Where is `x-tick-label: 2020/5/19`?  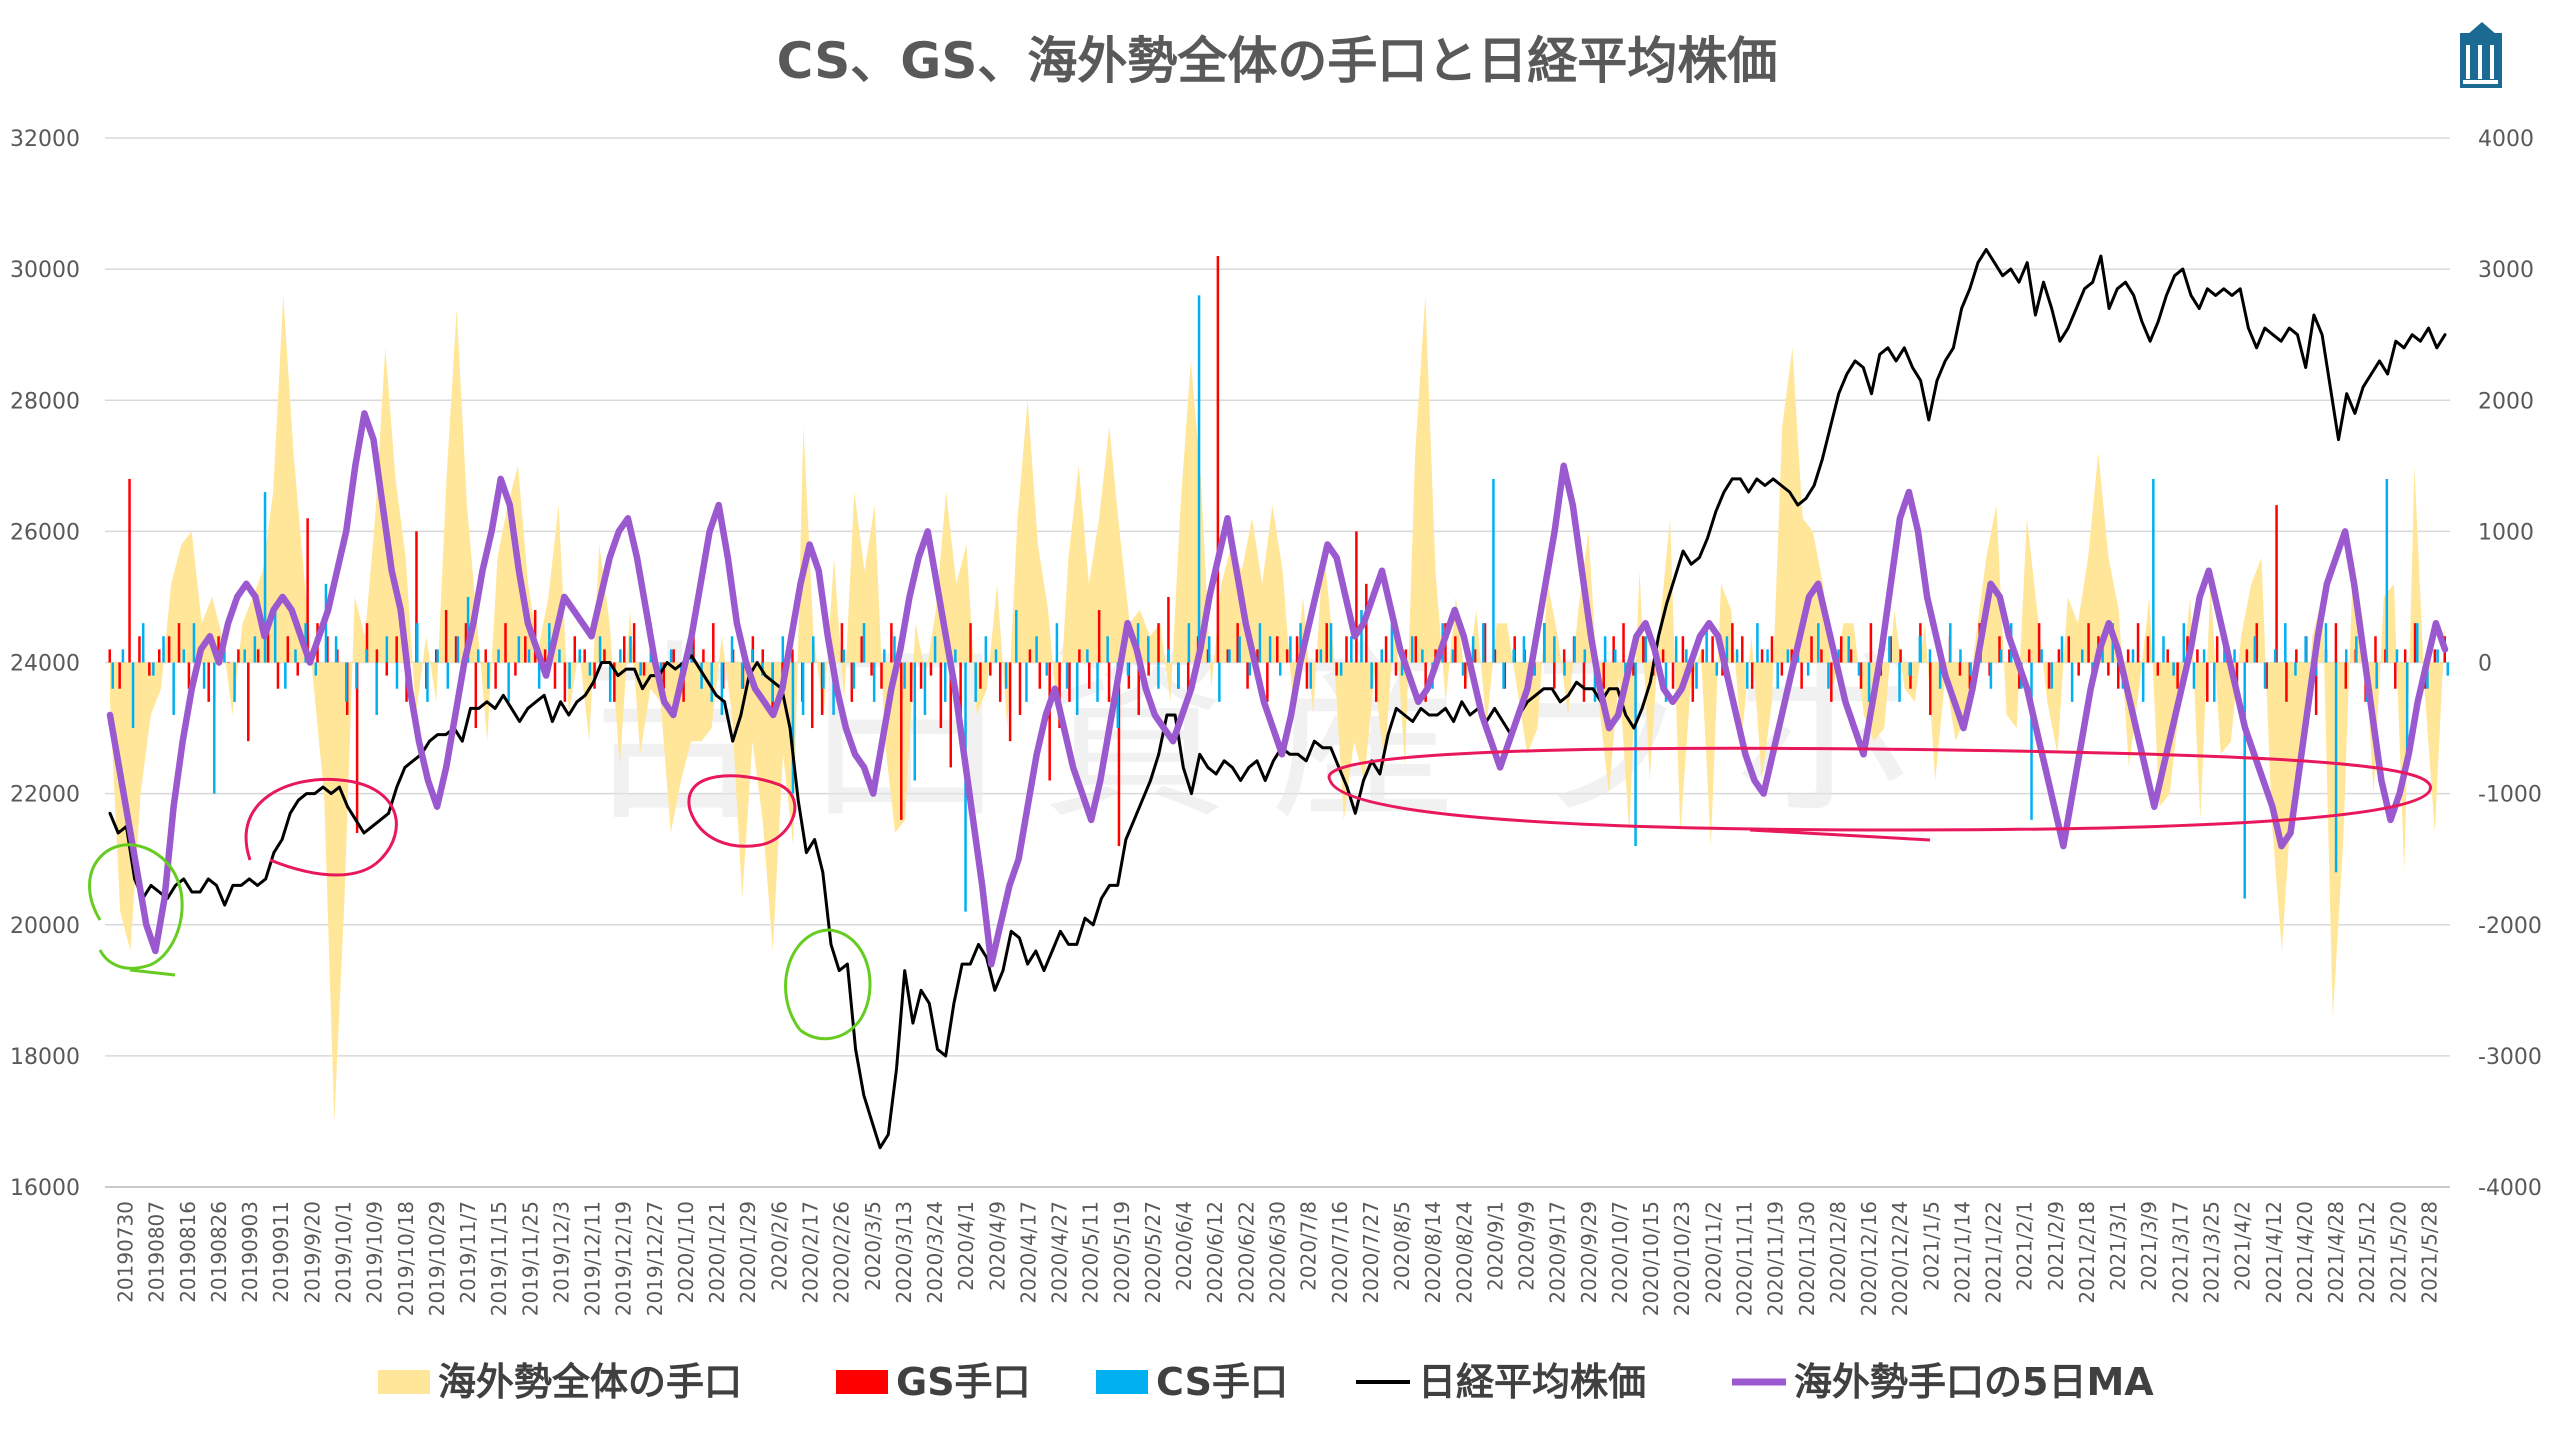
x-tick-label: 2020/5/19 is located at coordinates (1122, 1252).